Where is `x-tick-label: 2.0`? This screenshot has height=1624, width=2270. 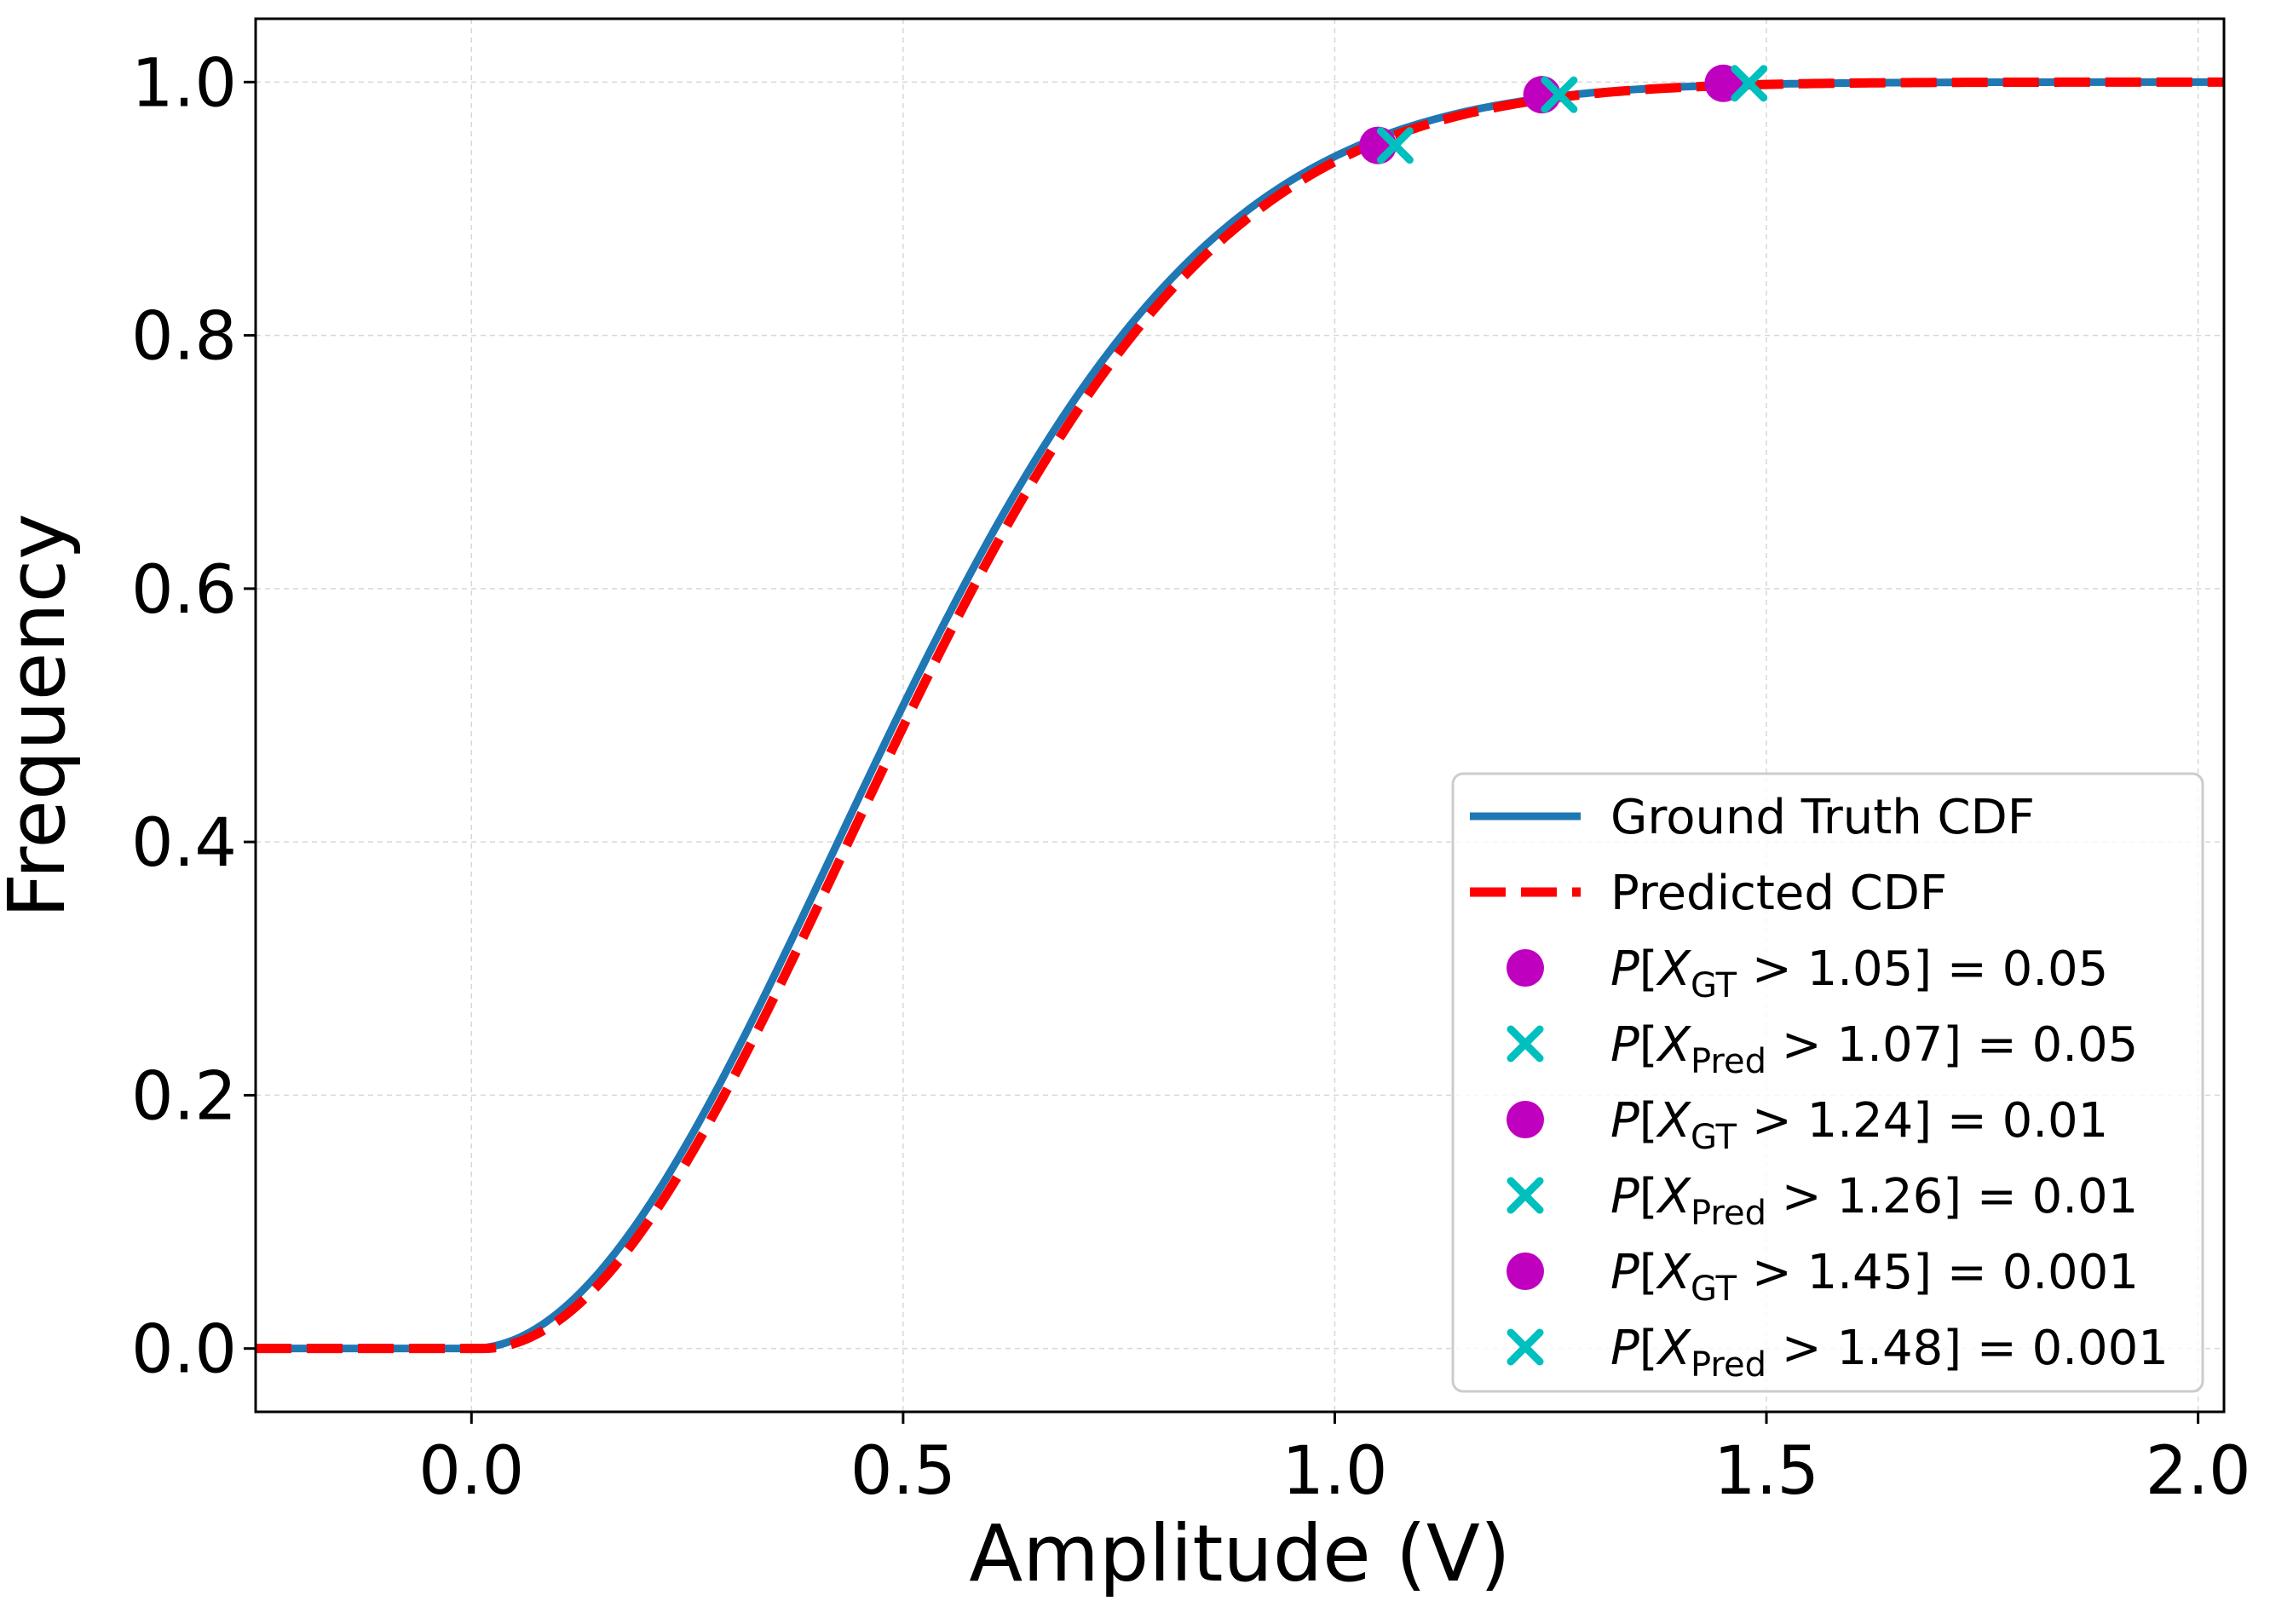 x-tick-label: 2.0 is located at coordinates (2198, 1471).